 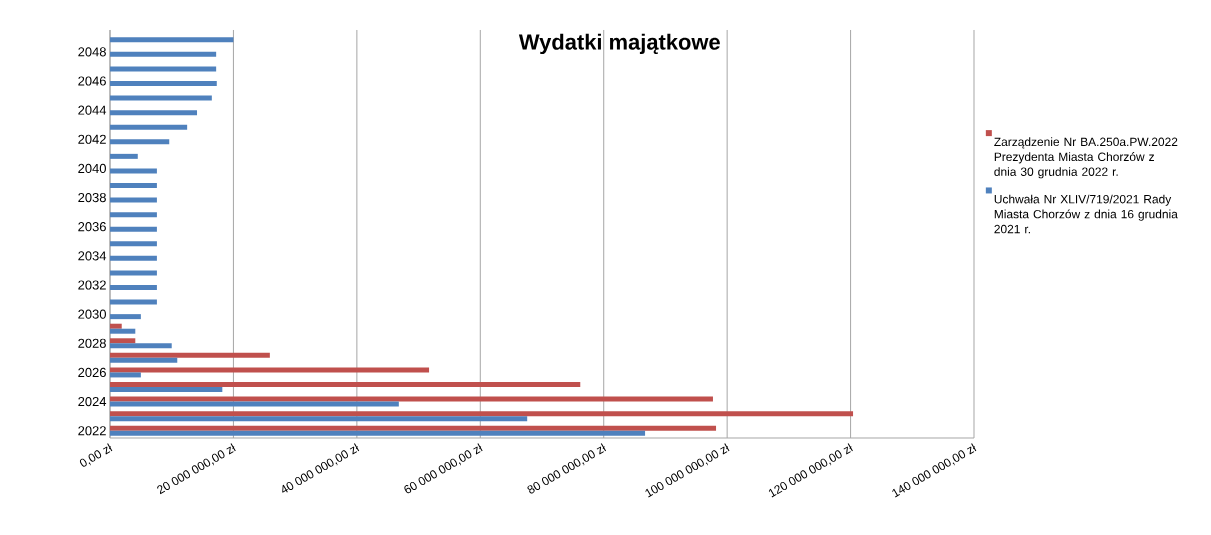 What do you see at coordinates (92, 372) in the screenshot?
I see `y-tick-label: 2026` at bounding box center [92, 372].